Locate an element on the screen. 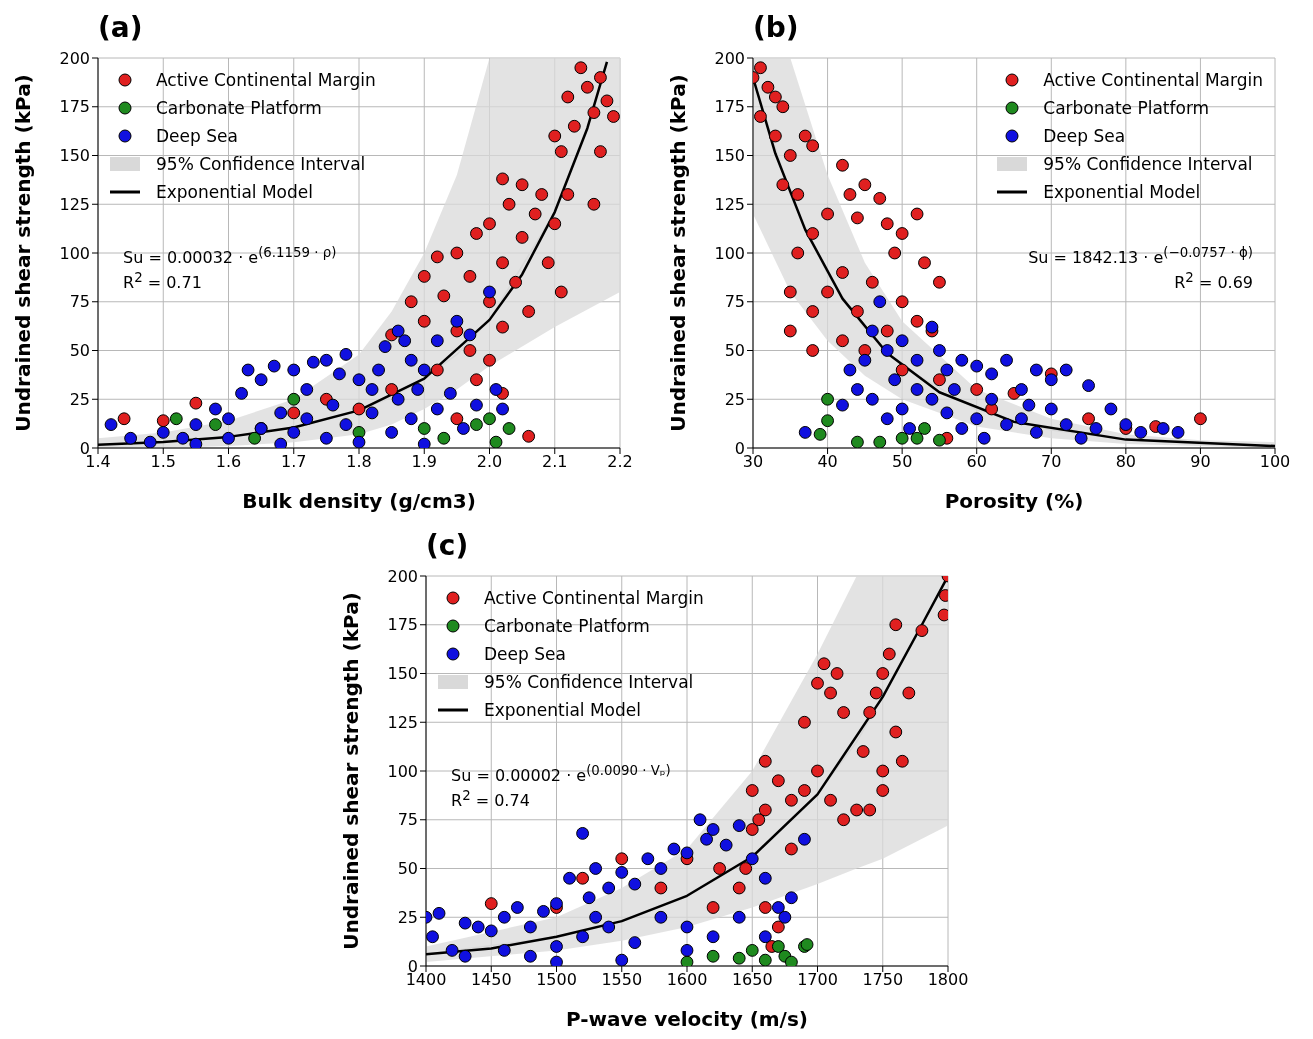  x-tick-label: 1.5 is located at coordinates (163, 462).